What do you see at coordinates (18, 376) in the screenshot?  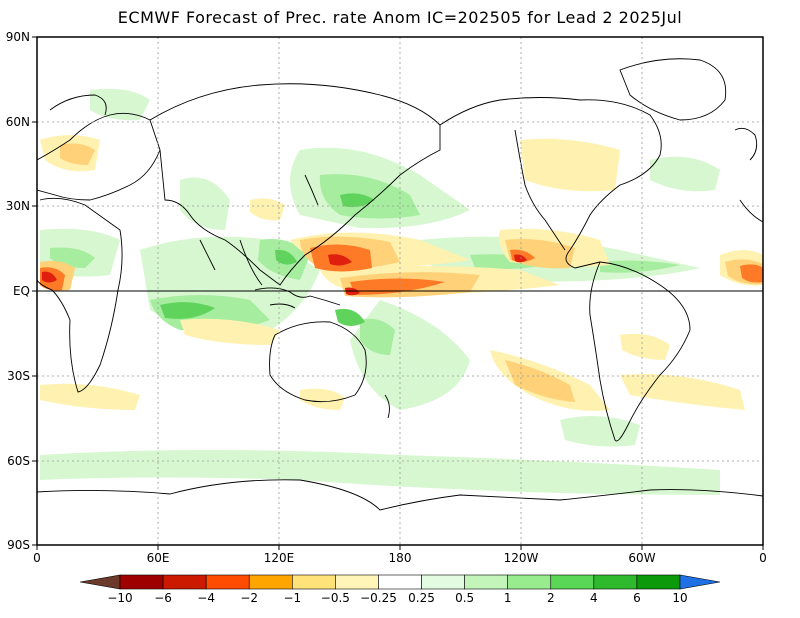 I see `y-label-30s: 30S` at bounding box center [18, 376].